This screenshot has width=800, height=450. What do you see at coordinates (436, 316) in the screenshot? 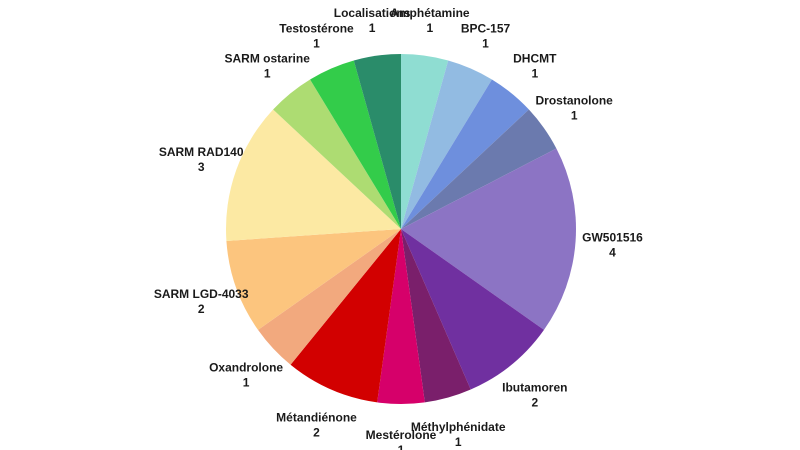
I see `pie-slice-methylphenidate` at bounding box center [436, 316].